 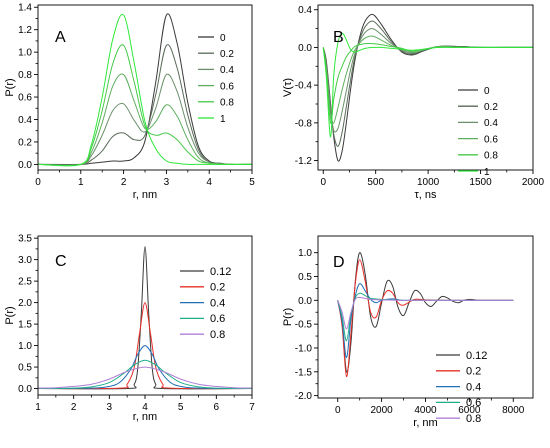 I want to click on y-tick-label: -2.0, so click(x=304, y=396).